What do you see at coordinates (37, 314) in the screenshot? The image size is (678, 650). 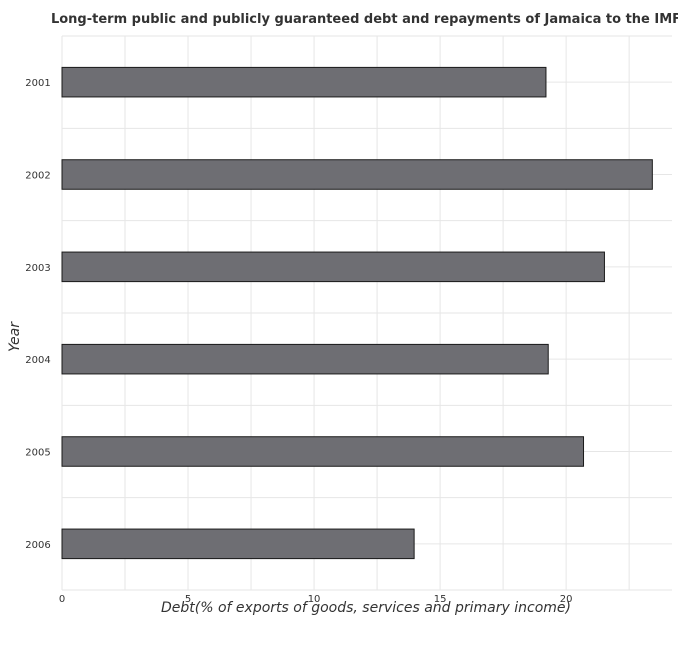 I see `y-axis-ticks: 2001 2002 2003 2004 2005 2006` at bounding box center [37, 314].